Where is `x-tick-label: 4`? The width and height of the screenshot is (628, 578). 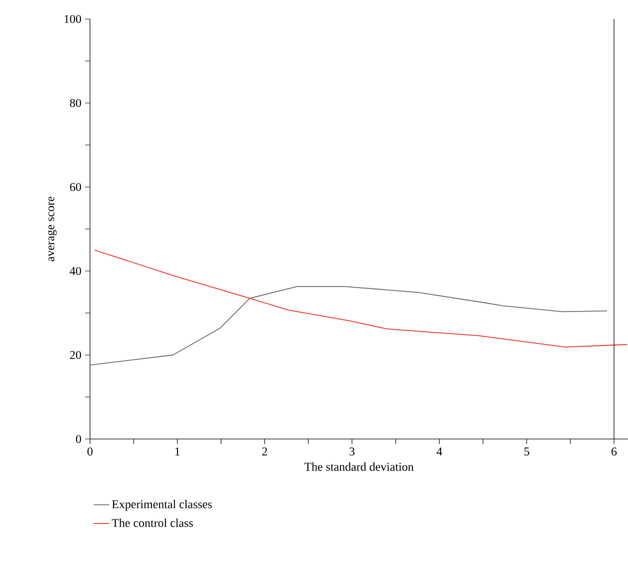
x-tick-label: 4 is located at coordinates (439, 451).